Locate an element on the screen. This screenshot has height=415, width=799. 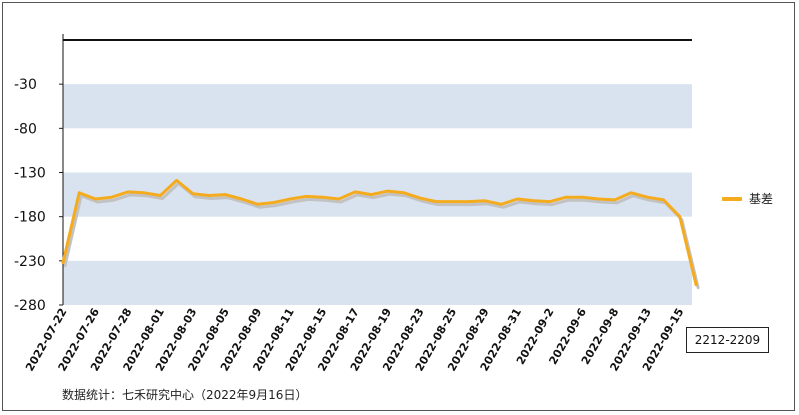
y-axis-ticks: -30 -80 -130 -180 -230 -280 is located at coordinates (38, 195).